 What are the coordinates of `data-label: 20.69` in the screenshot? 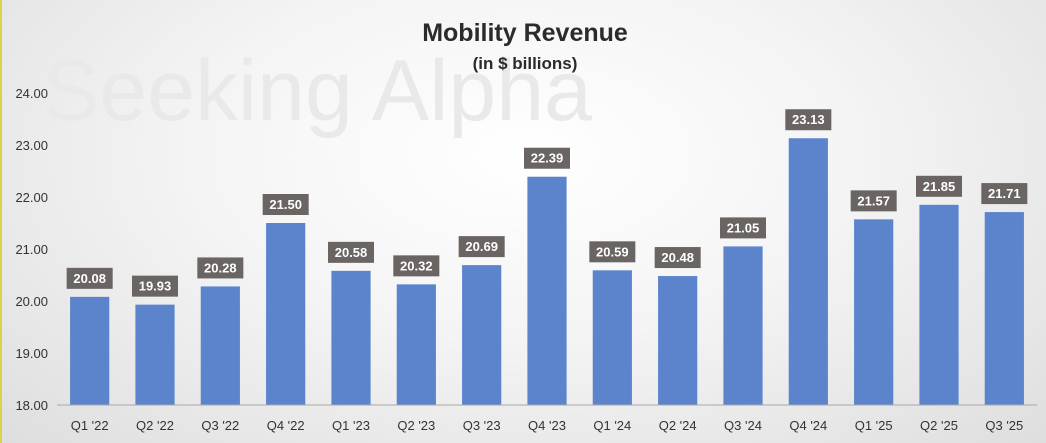 It's located at (481, 246).